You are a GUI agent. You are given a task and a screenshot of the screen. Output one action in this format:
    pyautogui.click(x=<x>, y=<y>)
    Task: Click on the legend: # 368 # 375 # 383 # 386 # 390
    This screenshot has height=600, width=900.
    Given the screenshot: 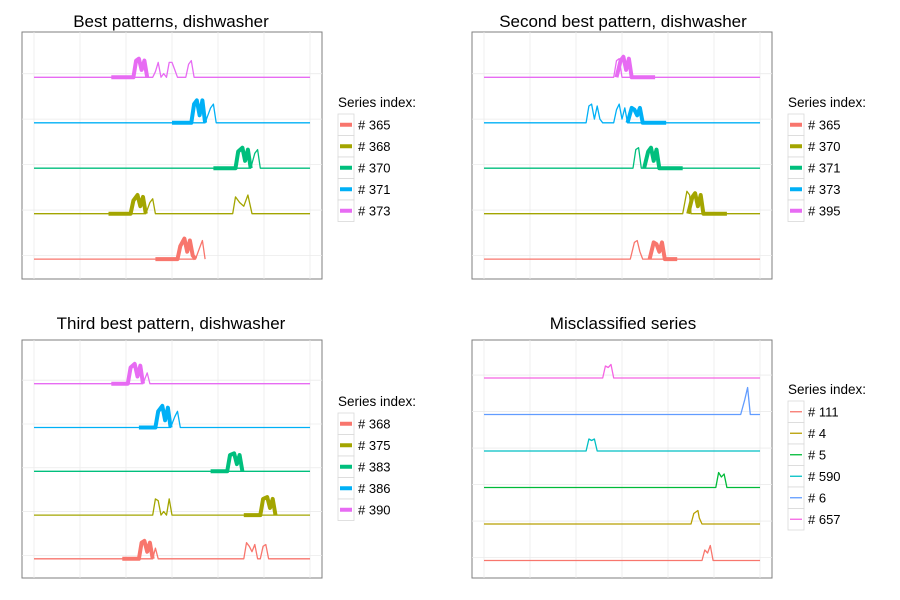 What is the action you would take?
    pyautogui.click(x=364, y=466)
    